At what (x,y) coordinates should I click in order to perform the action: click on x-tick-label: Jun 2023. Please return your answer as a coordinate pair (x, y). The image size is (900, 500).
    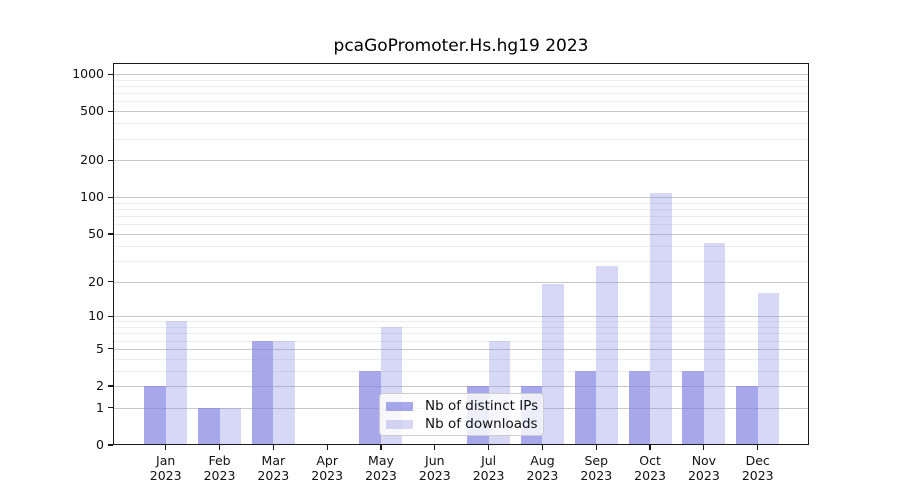
    Looking at the image, I should click on (434, 468).